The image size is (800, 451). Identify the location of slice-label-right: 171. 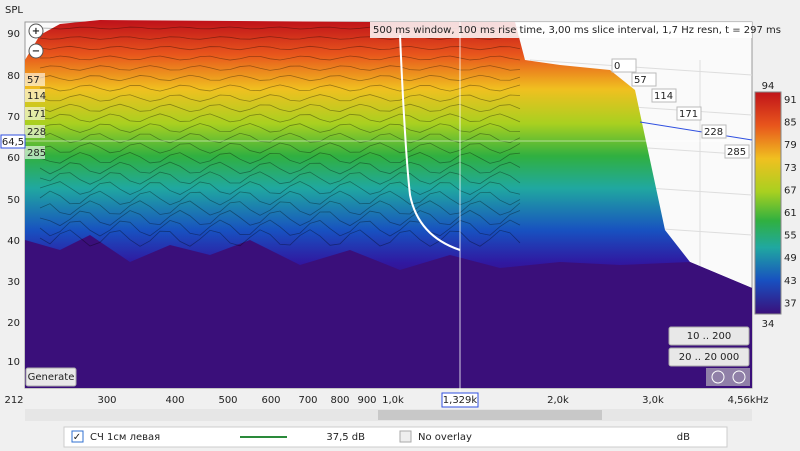
(688, 114).